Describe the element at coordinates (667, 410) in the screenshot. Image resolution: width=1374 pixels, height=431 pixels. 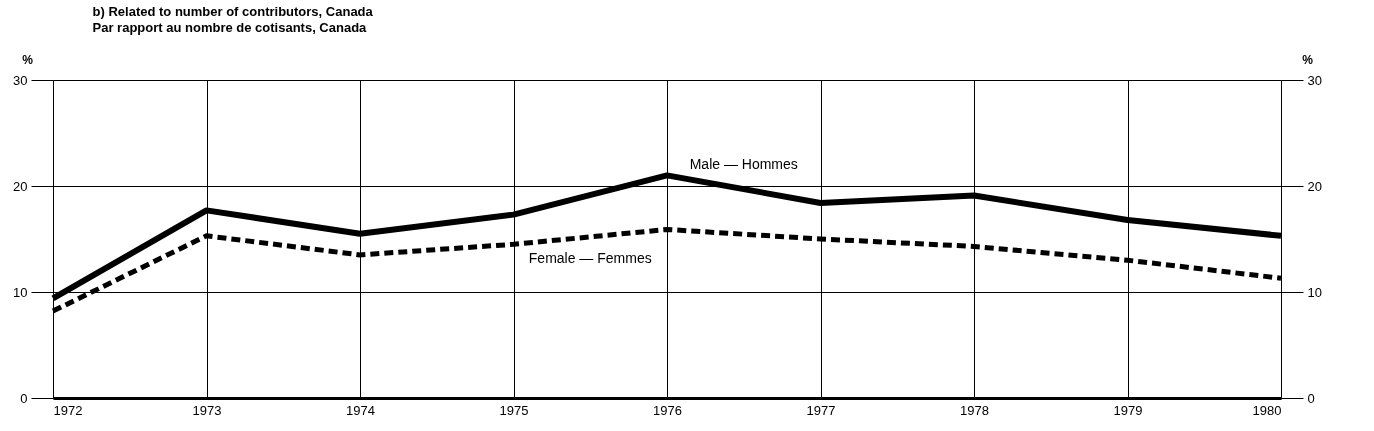
I see `x-tick-label: 1976` at that location.